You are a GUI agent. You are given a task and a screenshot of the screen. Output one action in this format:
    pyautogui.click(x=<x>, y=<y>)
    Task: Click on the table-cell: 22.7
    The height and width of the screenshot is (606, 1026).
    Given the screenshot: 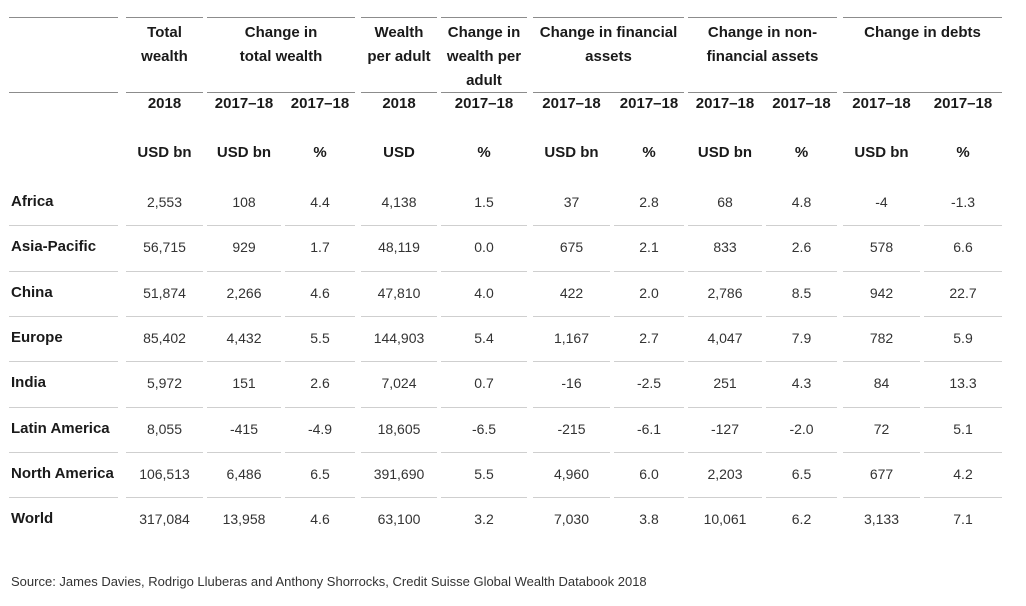 What is the action you would take?
    pyautogui.click(x=963, y=293)
    